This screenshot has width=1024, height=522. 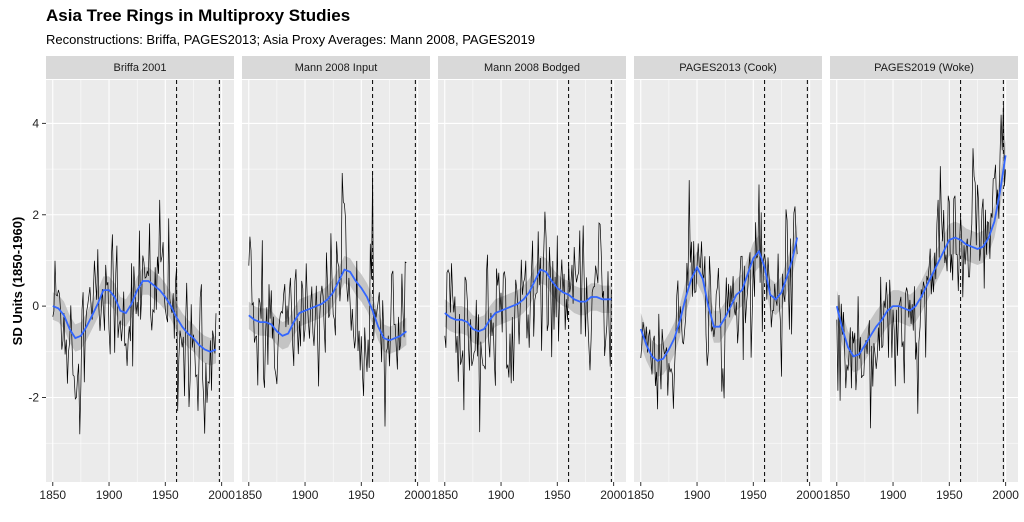 I want to click on y-tick-label: 4, so click(x=35, y=123).